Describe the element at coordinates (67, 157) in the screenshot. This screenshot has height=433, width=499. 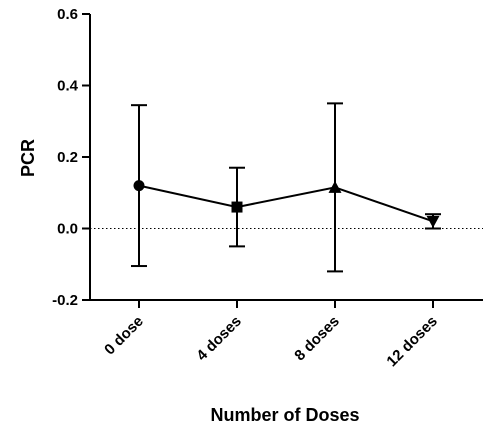
I see `y-tick-label: 0.2` at that location.